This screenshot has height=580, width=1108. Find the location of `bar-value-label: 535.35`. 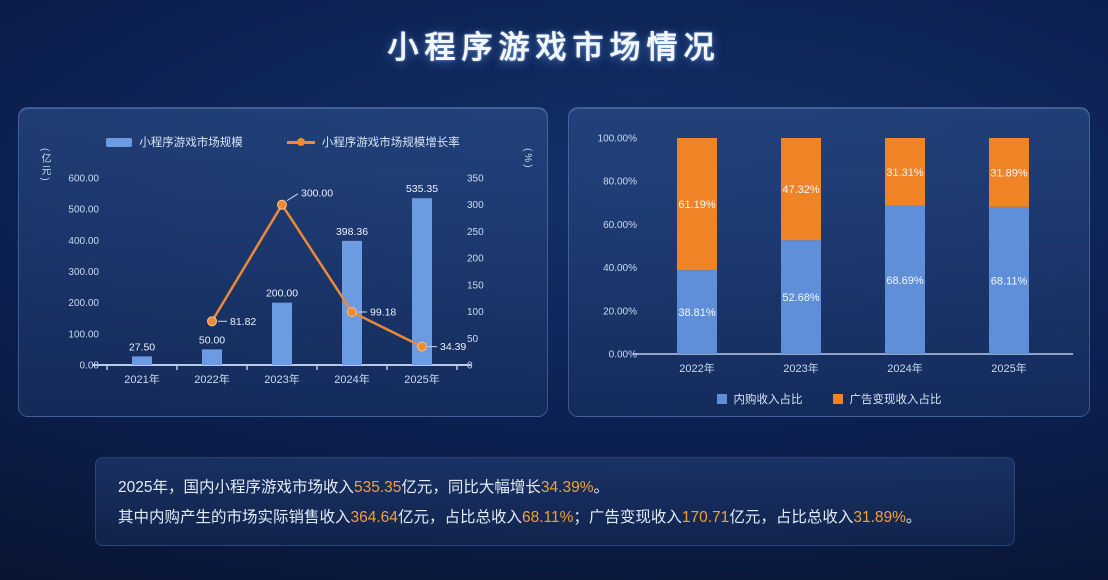

bar-value-label: 535.35 is located at coordinates (422, 189).